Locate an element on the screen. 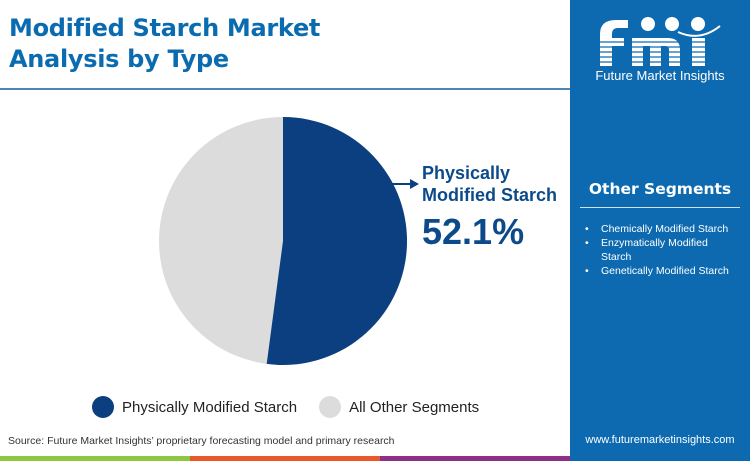 This screenshot has height=461, width=750. fmi-logo-icon is located at coordinates (658, 41).